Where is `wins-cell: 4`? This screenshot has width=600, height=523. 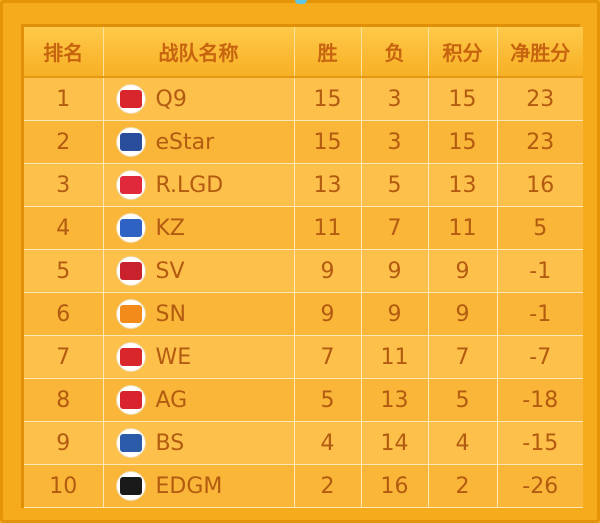
wins-cell: 4 is located at coordinates (328, 443).